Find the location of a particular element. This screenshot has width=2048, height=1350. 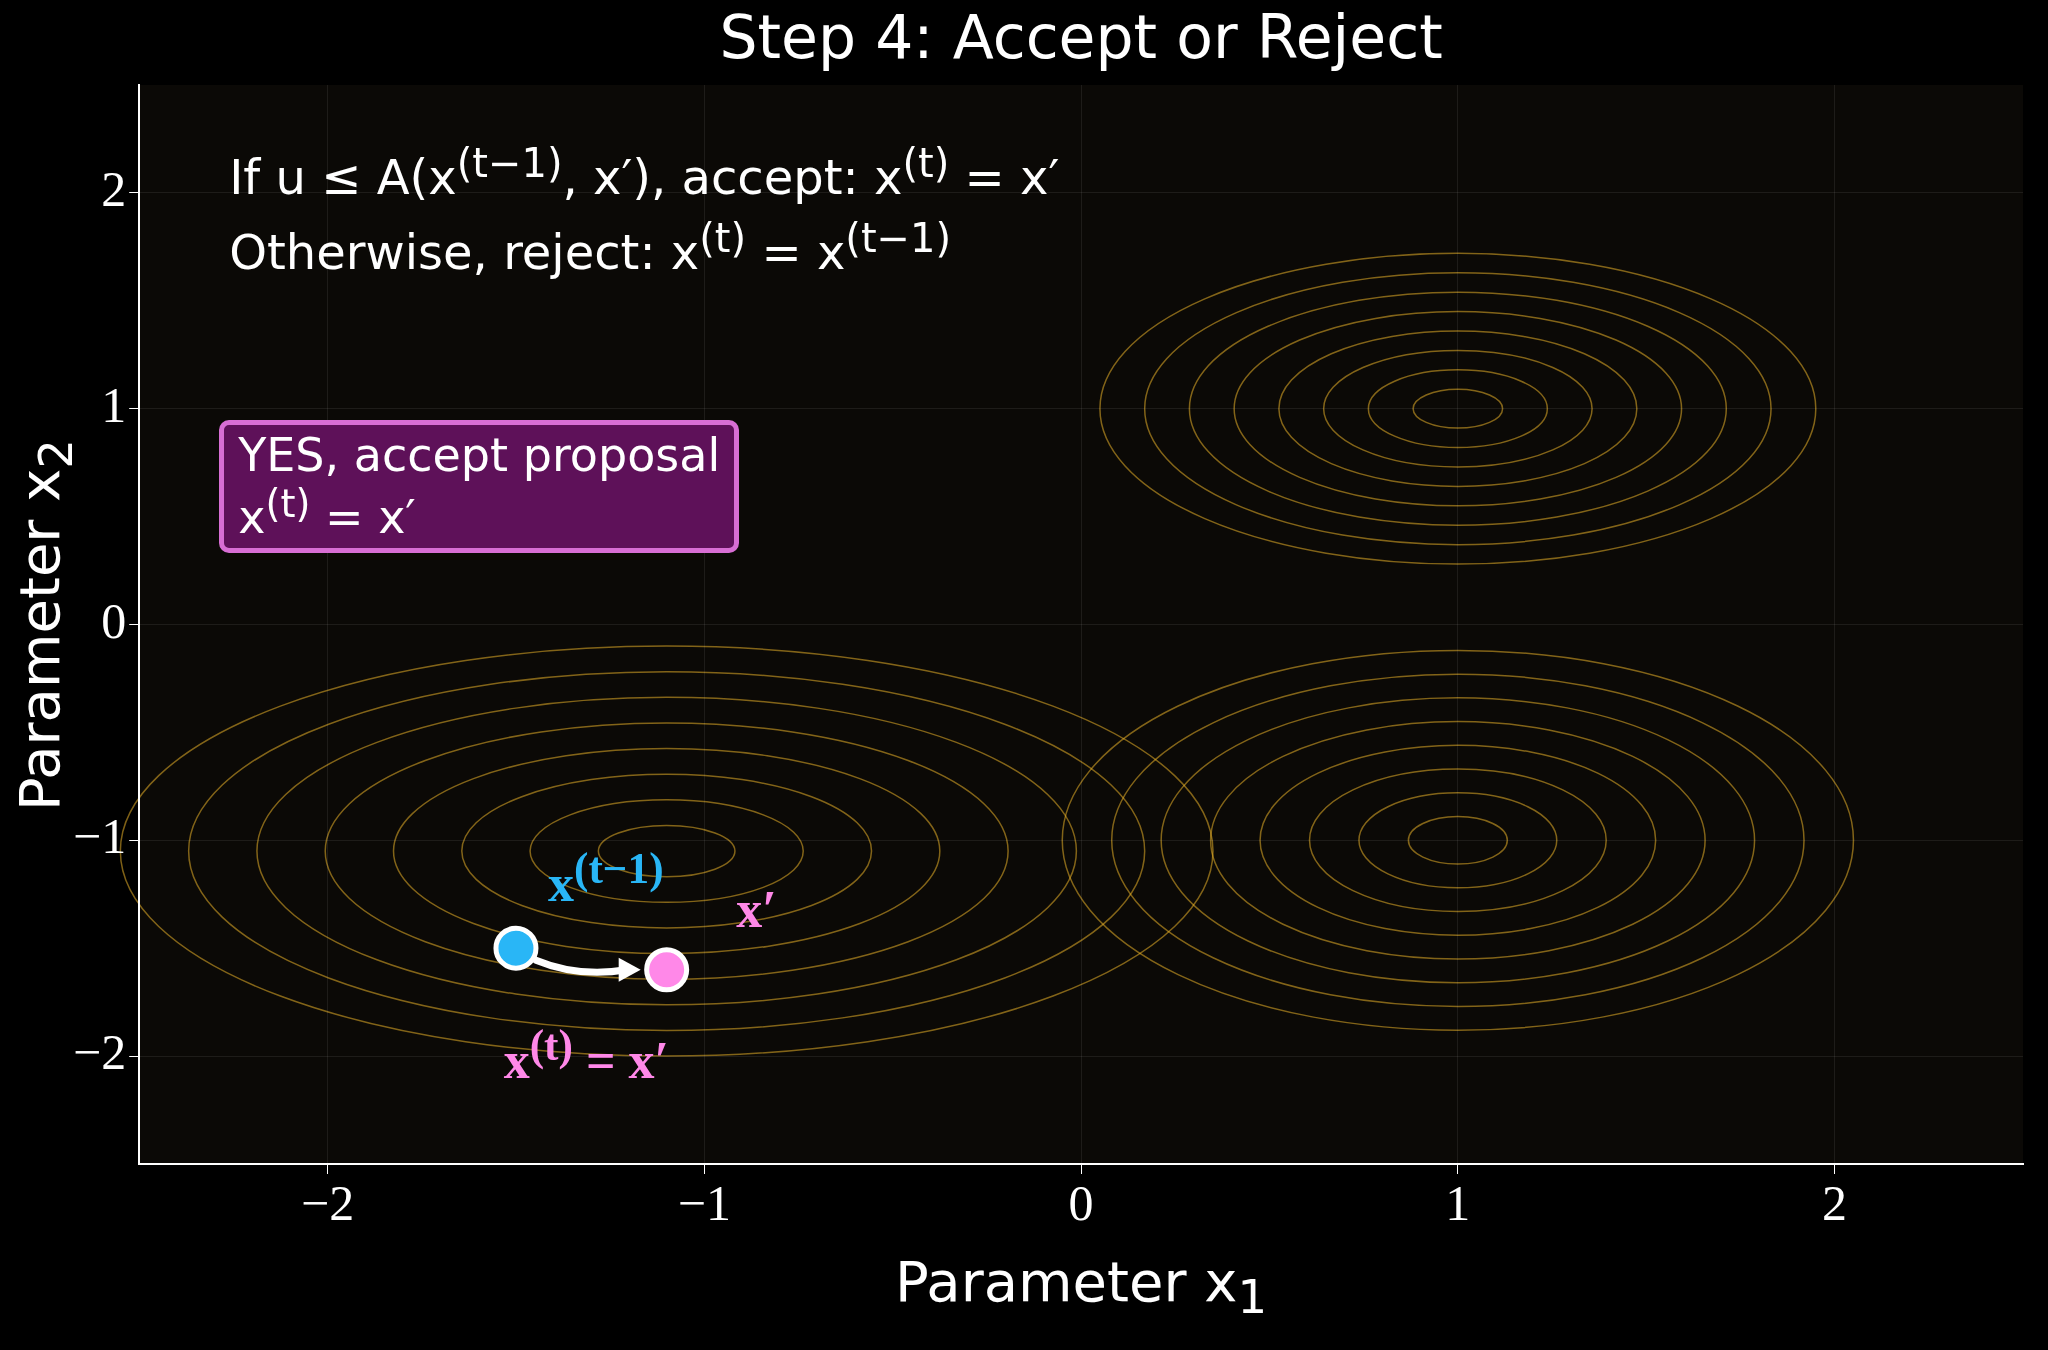

x-tick-label: 2 is located at coordinates (1835, 1203).